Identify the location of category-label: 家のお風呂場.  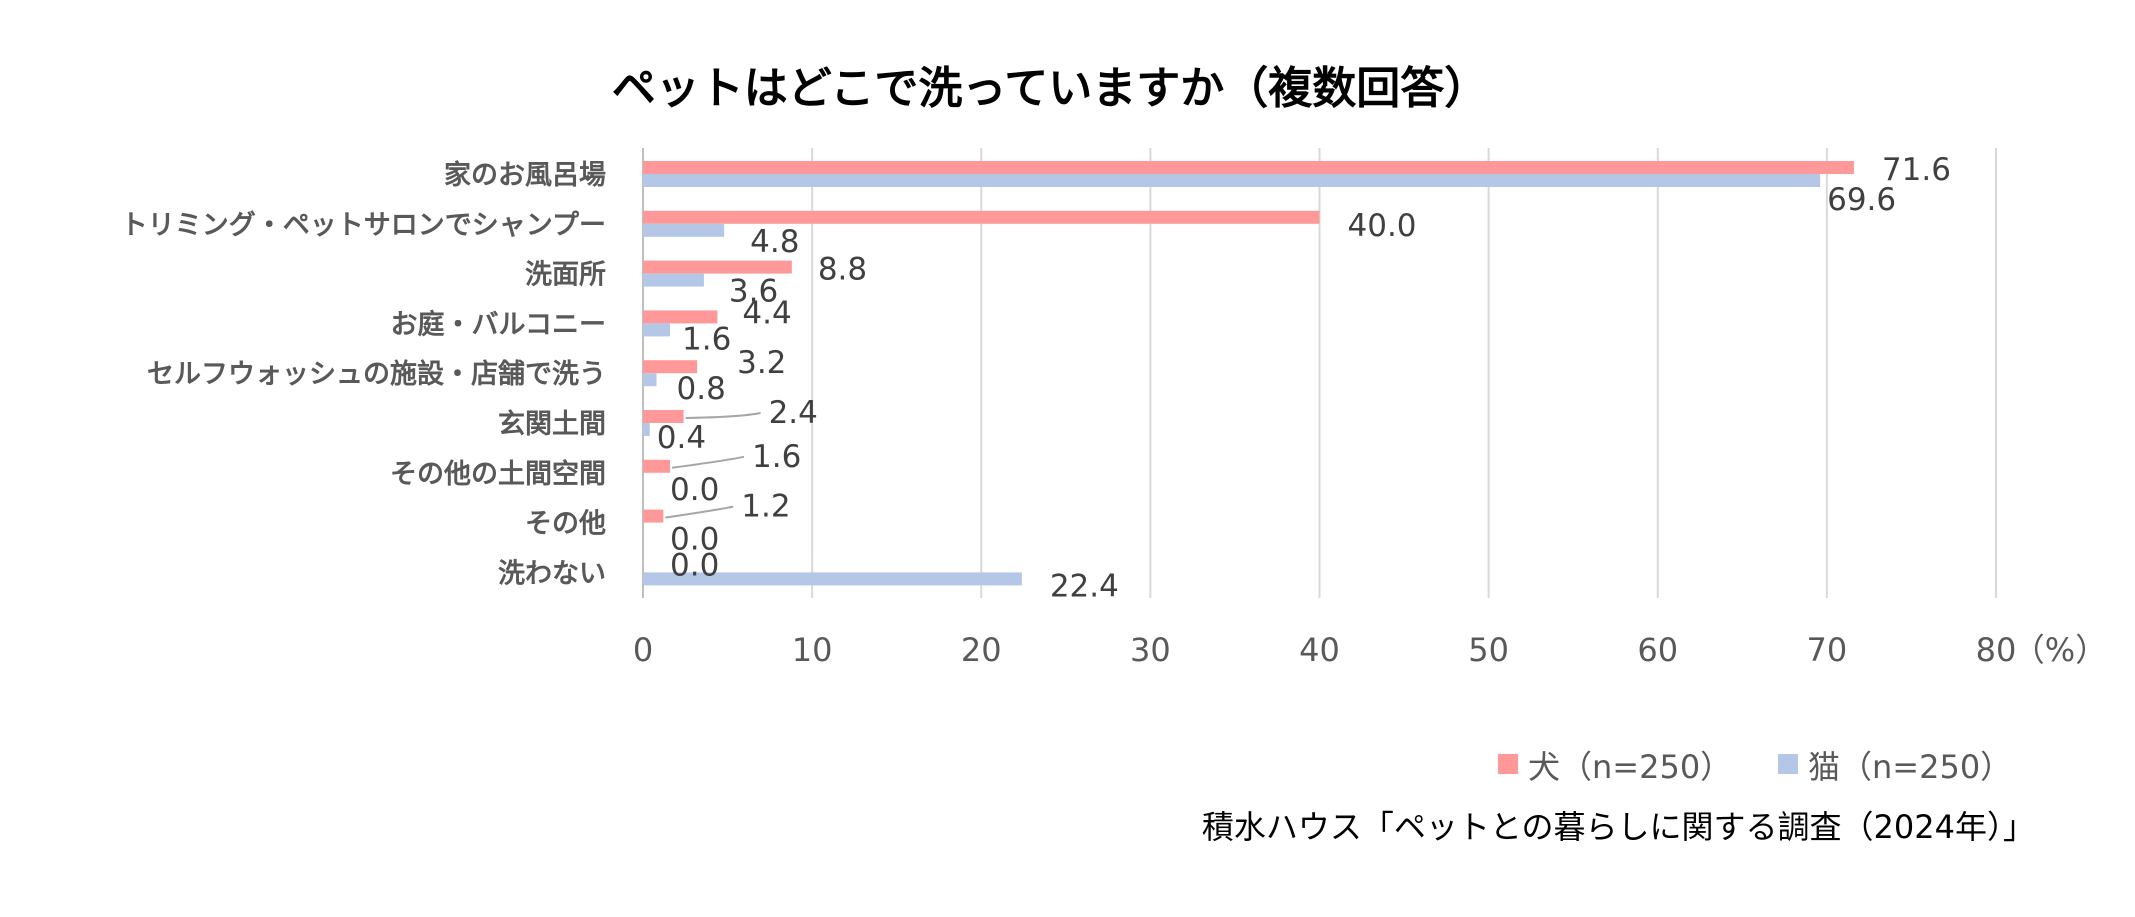
(525, 175).